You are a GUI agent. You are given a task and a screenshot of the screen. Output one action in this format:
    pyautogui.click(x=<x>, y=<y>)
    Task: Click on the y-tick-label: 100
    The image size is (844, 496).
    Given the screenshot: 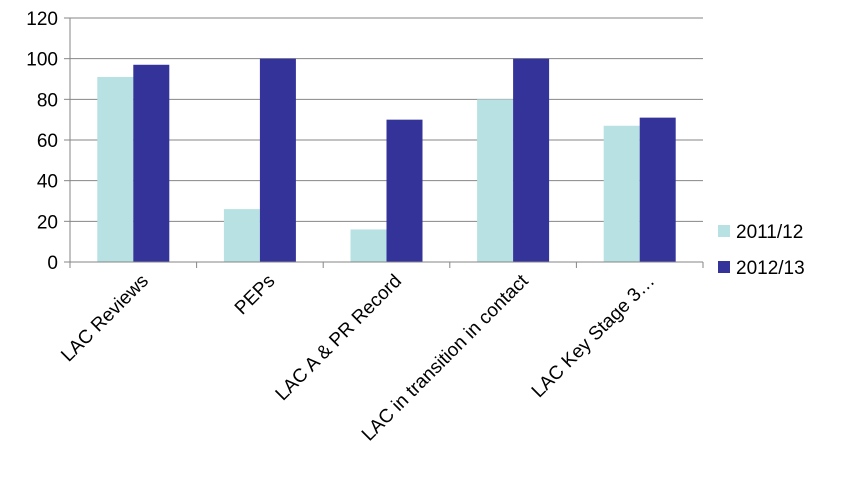 What is the action you would take?
    pyautogui.click(x=42, y=60)
    